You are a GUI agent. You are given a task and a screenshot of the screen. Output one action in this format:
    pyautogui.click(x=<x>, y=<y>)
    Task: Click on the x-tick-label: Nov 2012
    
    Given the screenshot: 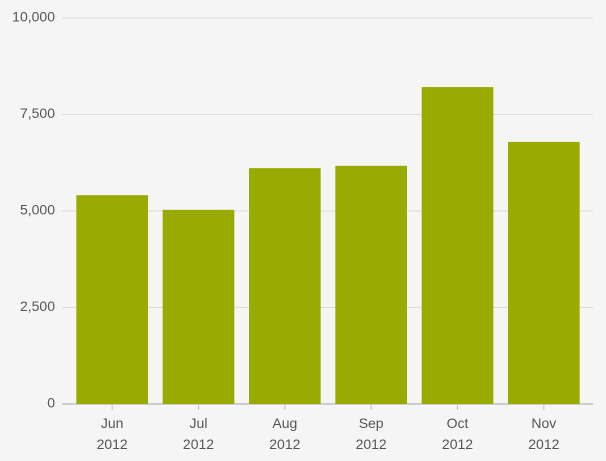 What is the action you would take?
    pyautogui.click(x=544, y=433)
    